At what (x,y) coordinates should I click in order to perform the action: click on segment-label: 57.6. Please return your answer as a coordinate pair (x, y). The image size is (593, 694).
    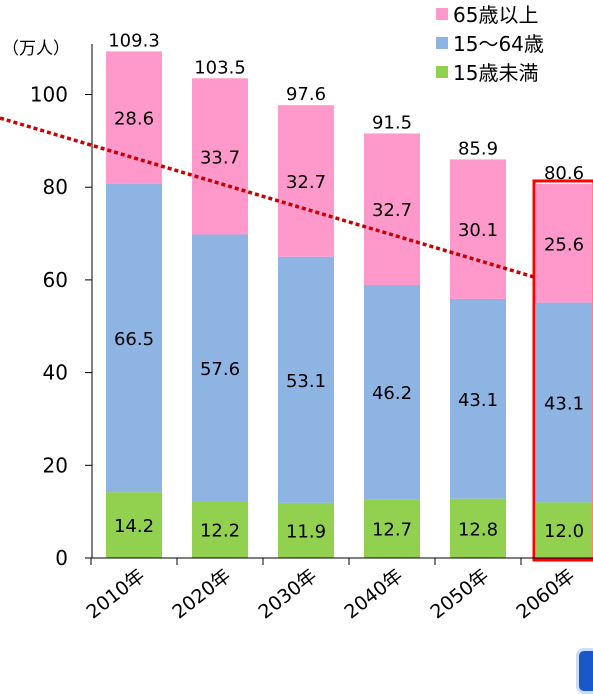
    Looking at the image, I should click on (220, 369).